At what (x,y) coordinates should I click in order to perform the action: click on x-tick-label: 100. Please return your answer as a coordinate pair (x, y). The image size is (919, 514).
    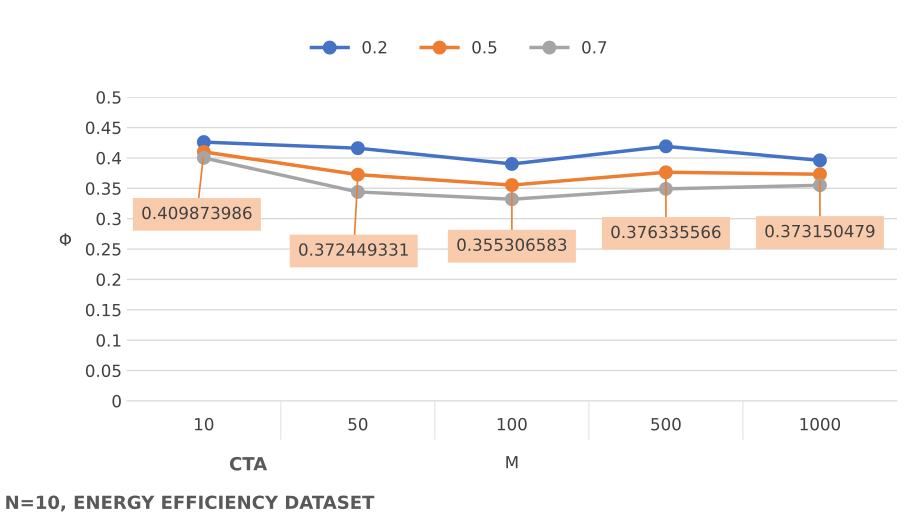
    Looking at the image, I should click on (512, 424).